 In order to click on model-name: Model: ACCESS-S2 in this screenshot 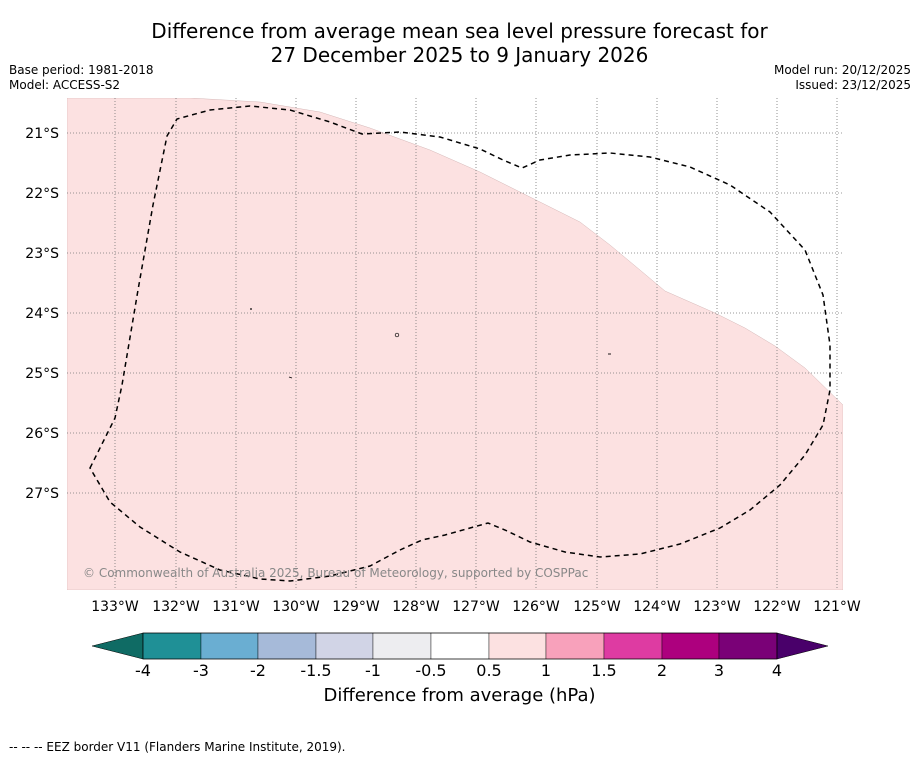, I will do `click(65, 85)`.